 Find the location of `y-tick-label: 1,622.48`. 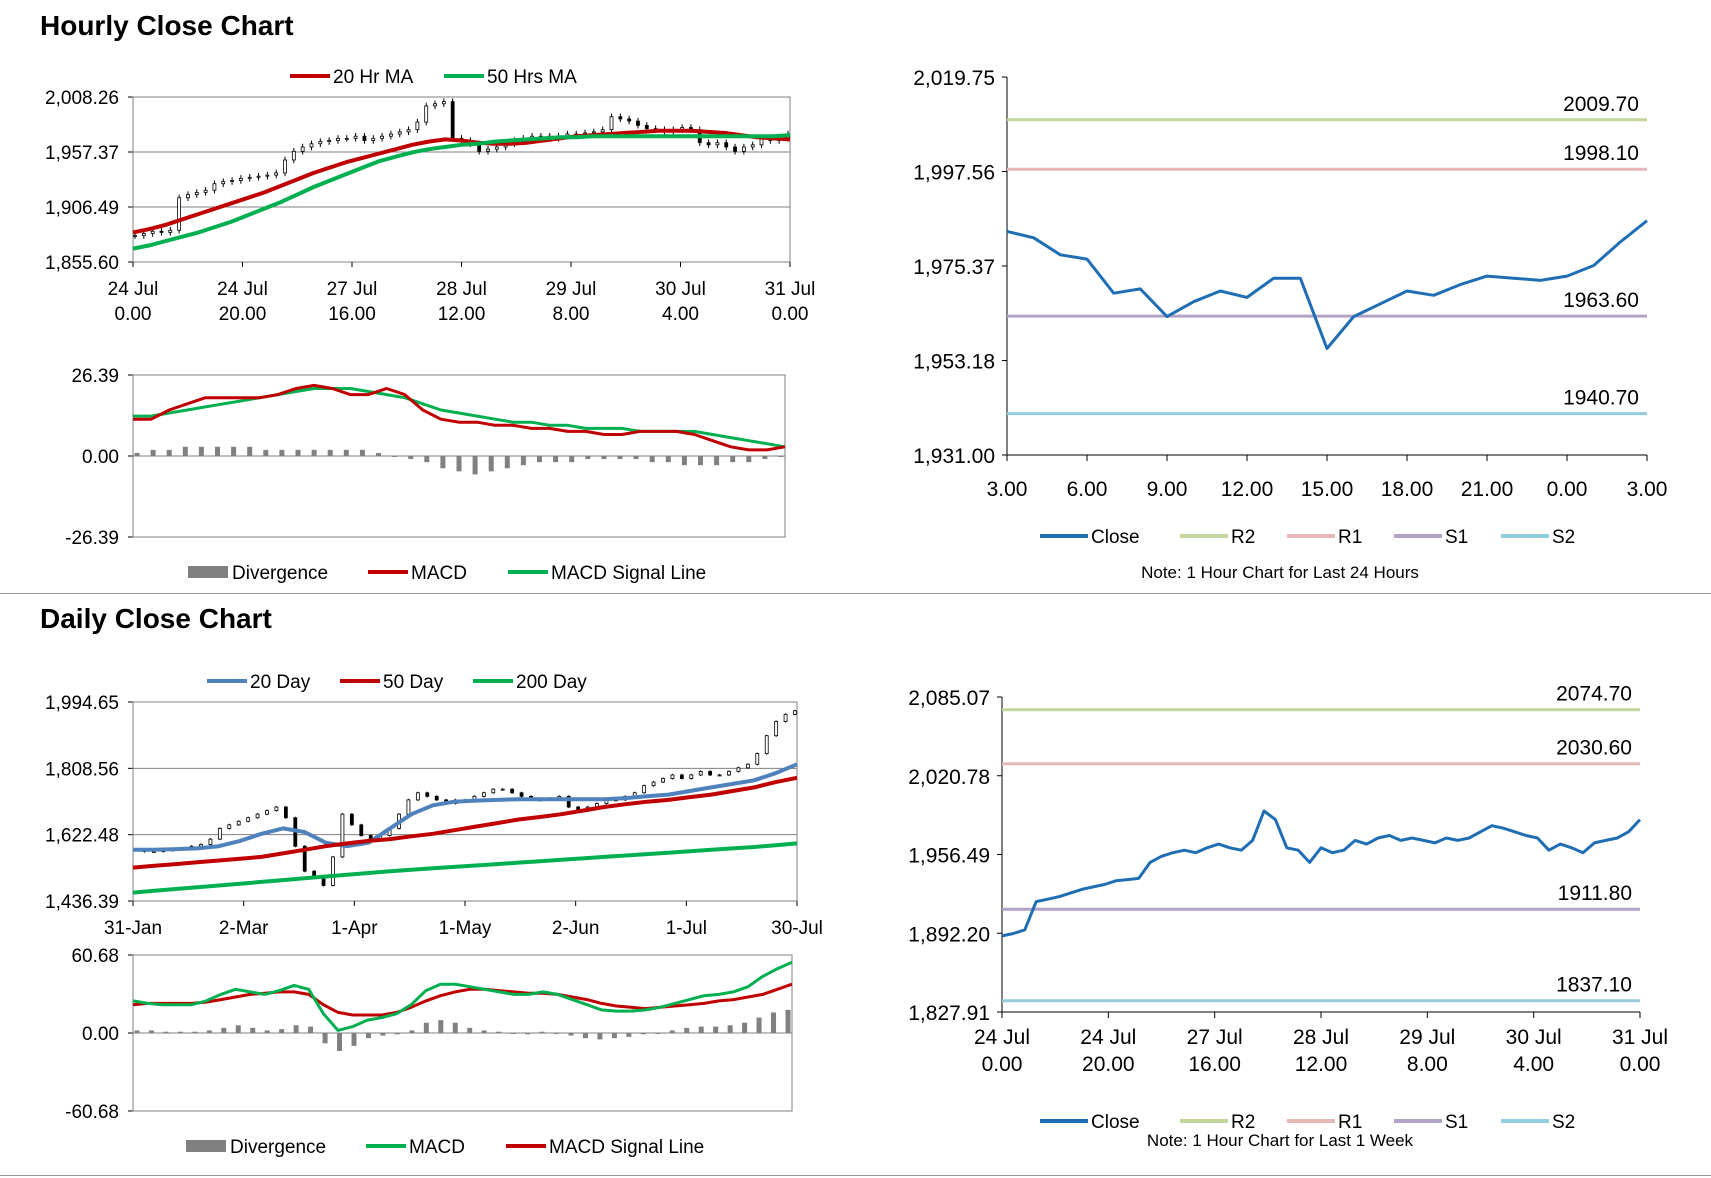

y-tick-label: 1,622.48 is located at coordinates (82, 836).